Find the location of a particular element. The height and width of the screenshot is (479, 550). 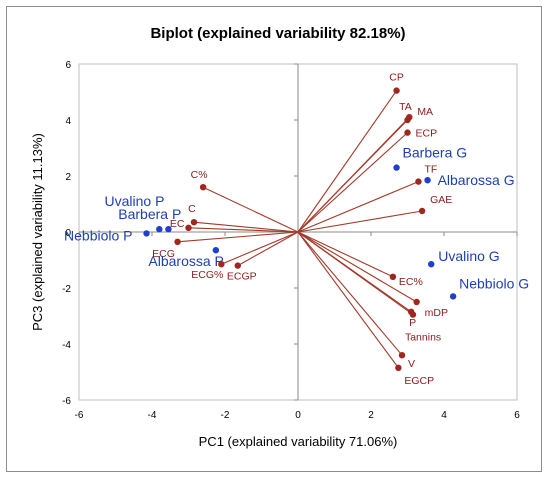

variable-label: TA is located at coordinates (405, 107).